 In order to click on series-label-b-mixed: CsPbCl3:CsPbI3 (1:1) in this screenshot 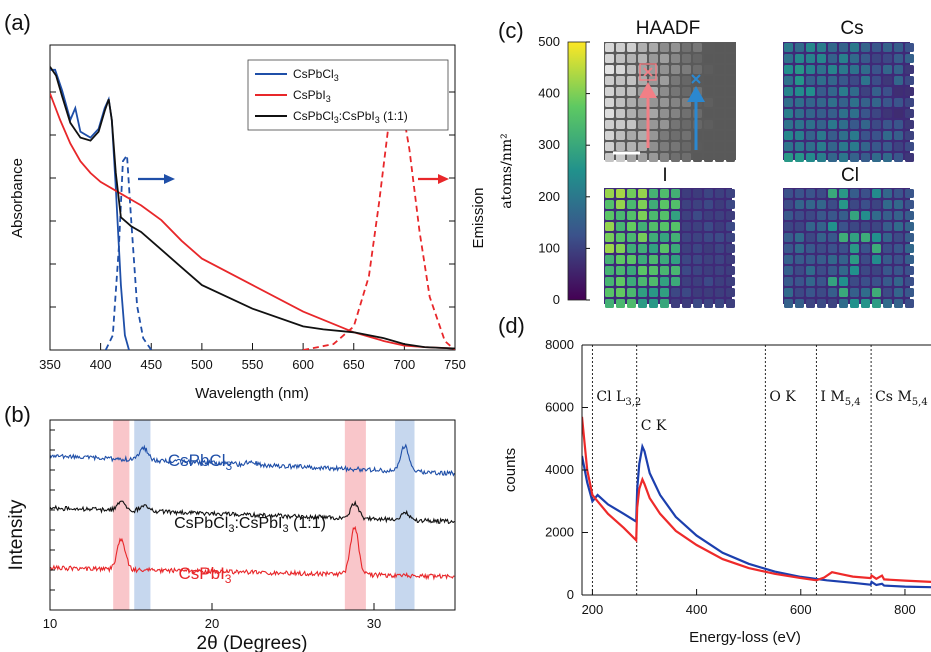, I will do `click(250, 525)`.